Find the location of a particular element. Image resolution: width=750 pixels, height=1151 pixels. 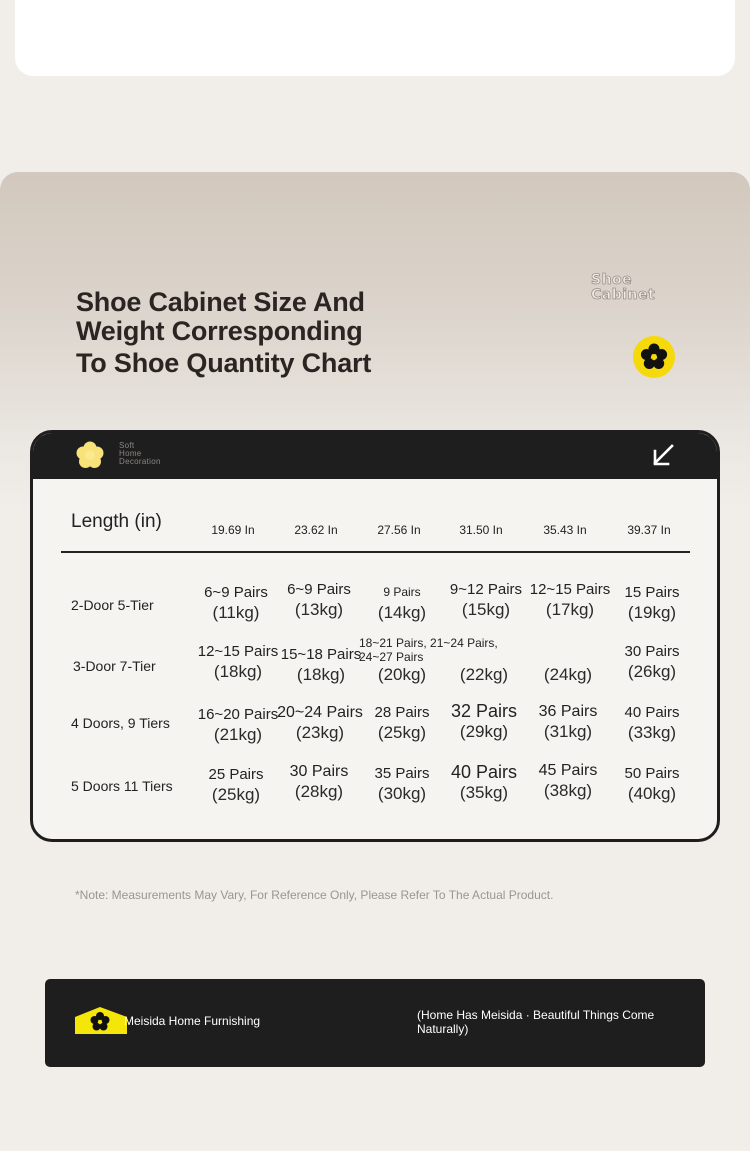

title-line-1: Shoe Cabinet Size And is located at coordinates (220, 302).